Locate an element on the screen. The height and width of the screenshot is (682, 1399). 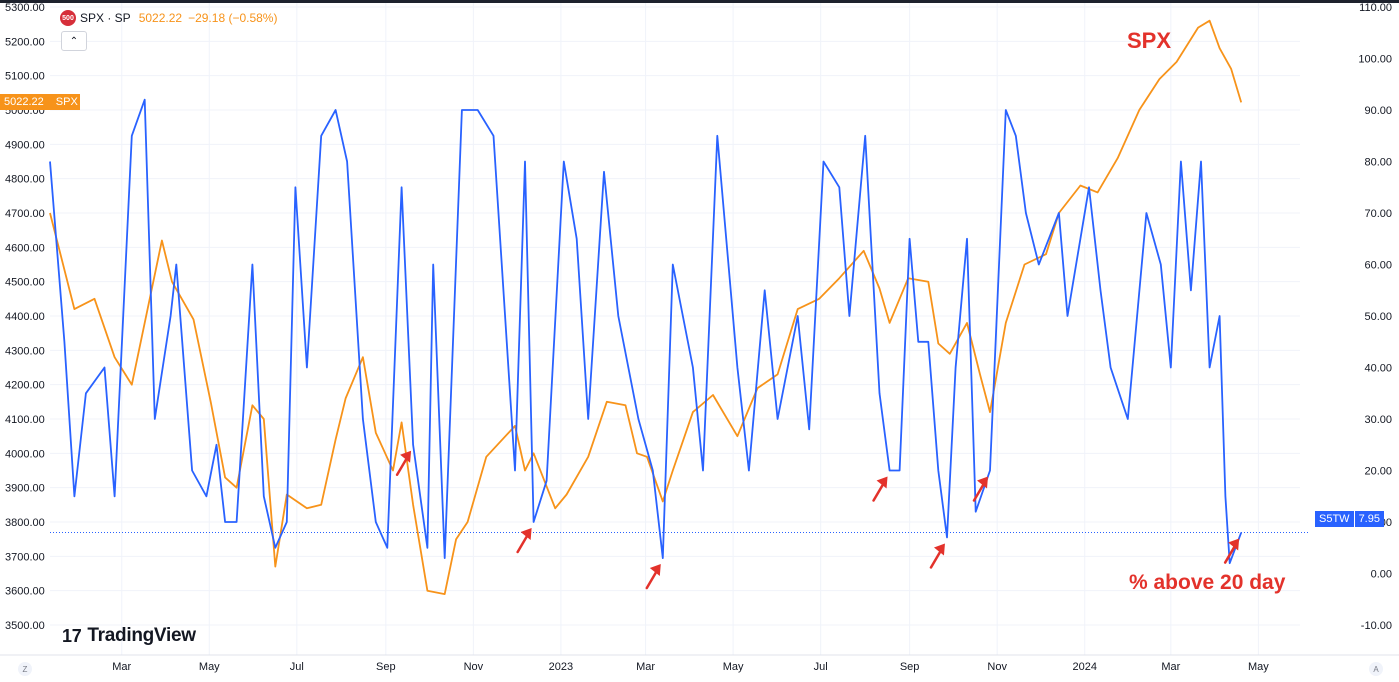
tradingview-logo: 17 TradingView is located at coordinates (129, 636).